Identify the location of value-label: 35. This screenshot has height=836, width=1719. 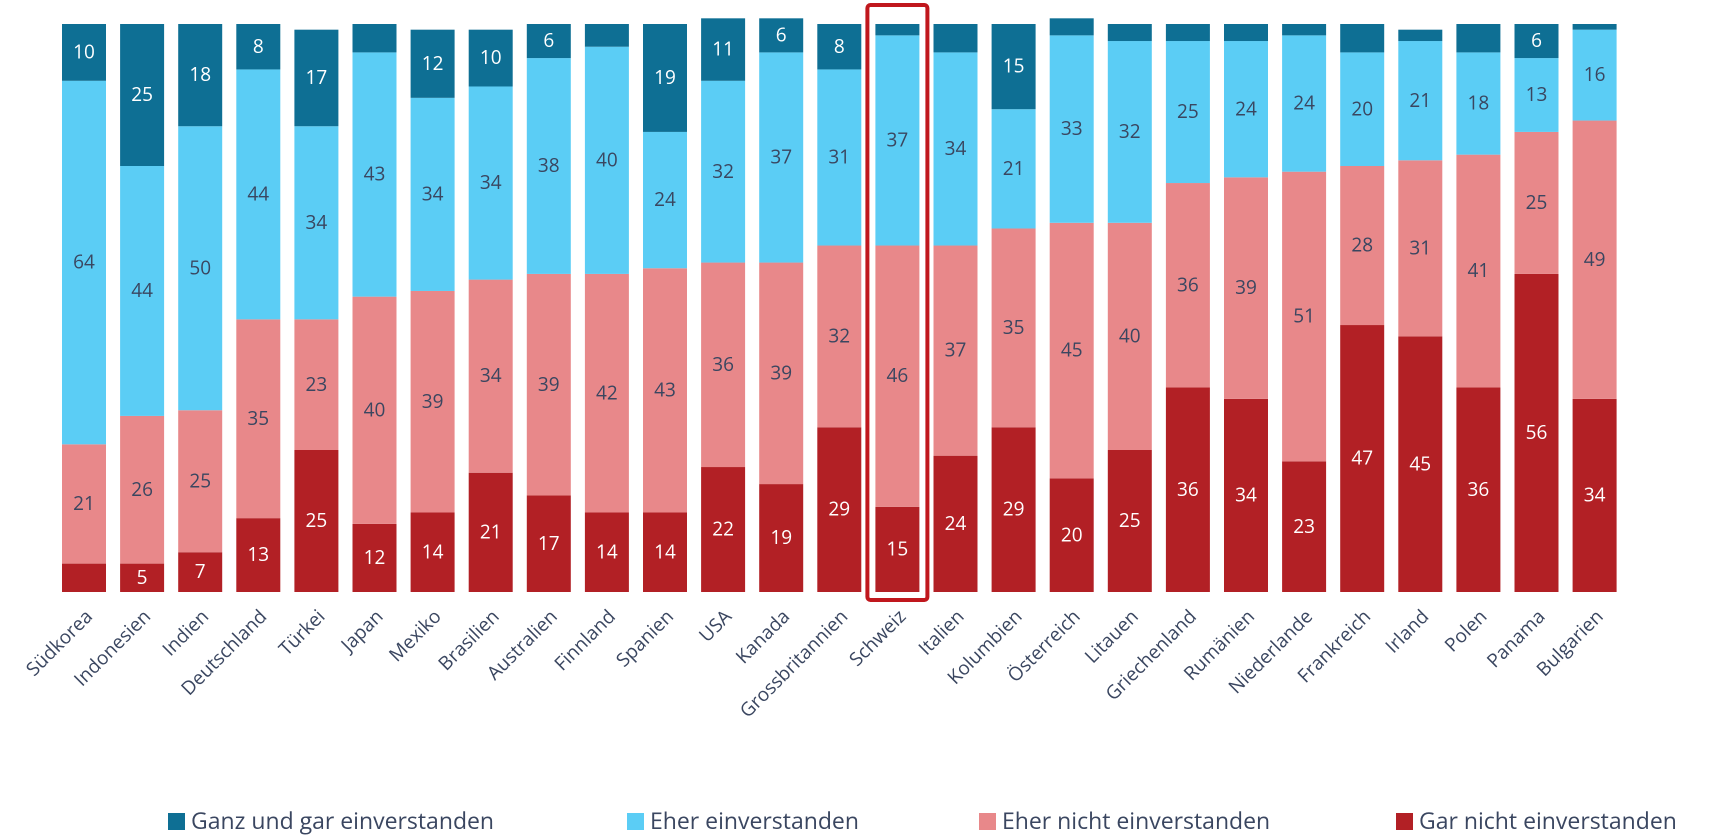
(258, 418).